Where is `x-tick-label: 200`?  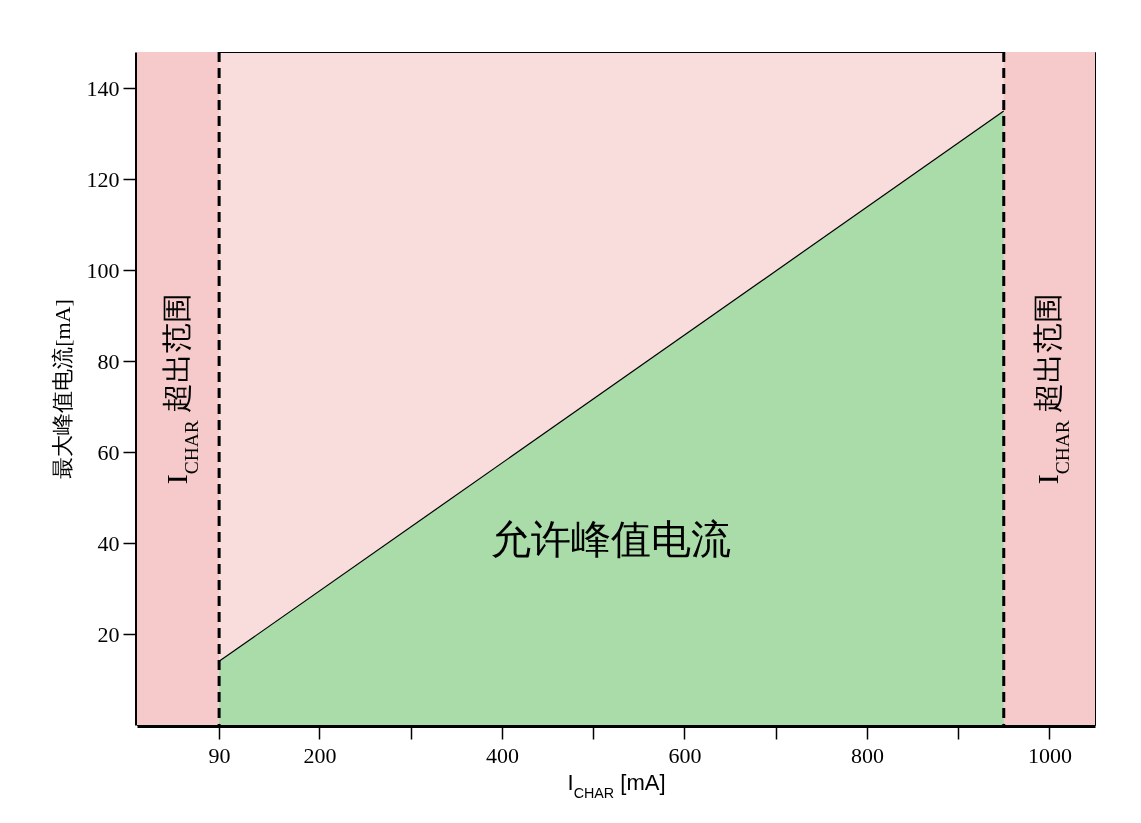 x-tick-label: 200 is located at coordinates (320, 755).